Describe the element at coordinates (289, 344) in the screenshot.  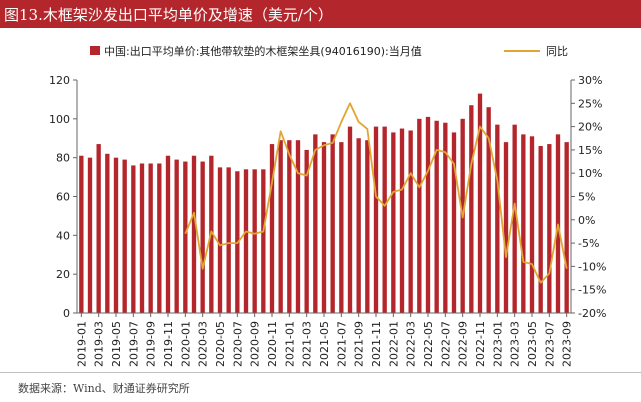
I see `x-tick-label: 2021-01` at that location.